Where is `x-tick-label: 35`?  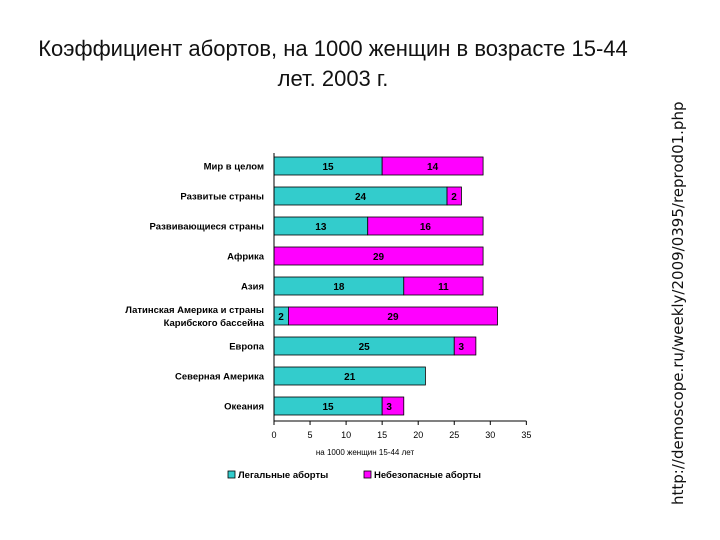 x-tick-label: 35 is located at coordinates (526, 435).